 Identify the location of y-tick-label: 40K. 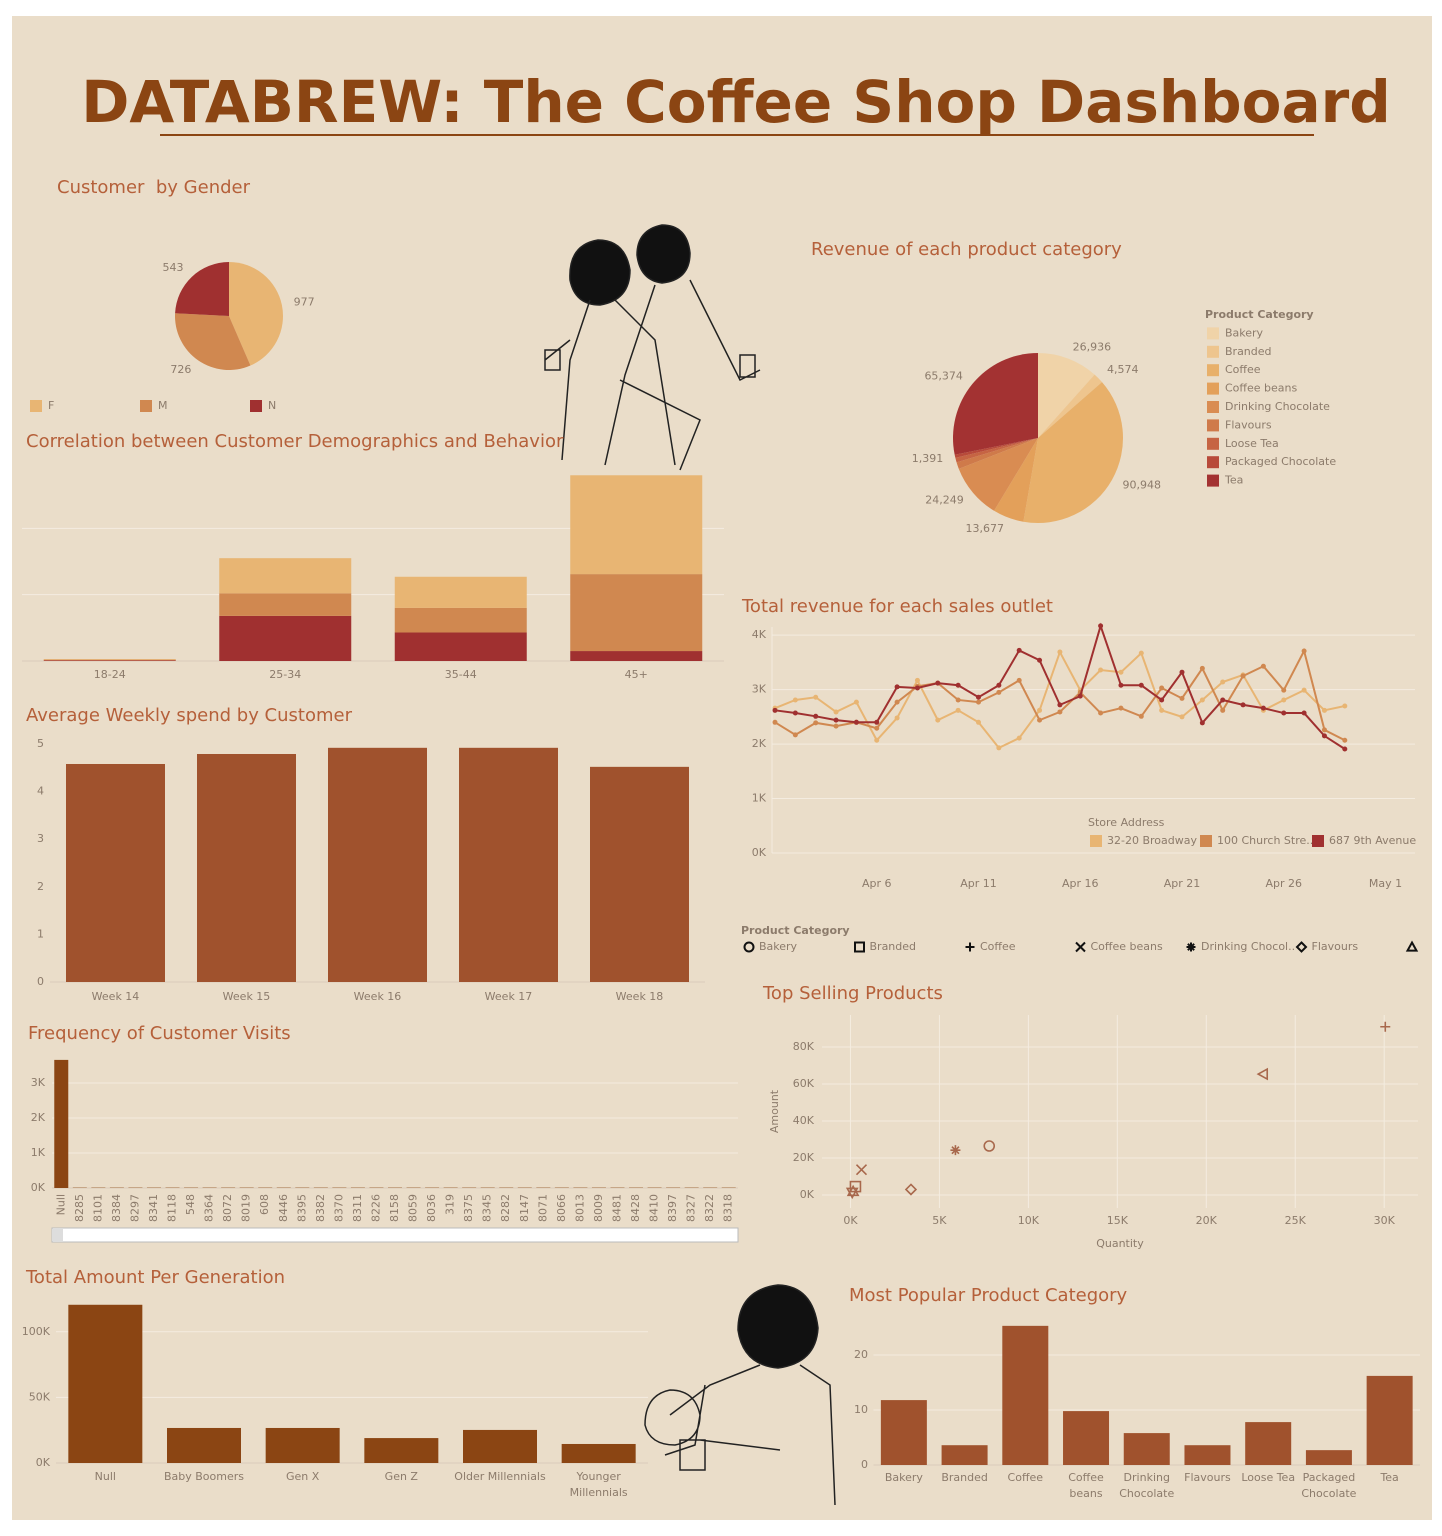
(804, 1120).